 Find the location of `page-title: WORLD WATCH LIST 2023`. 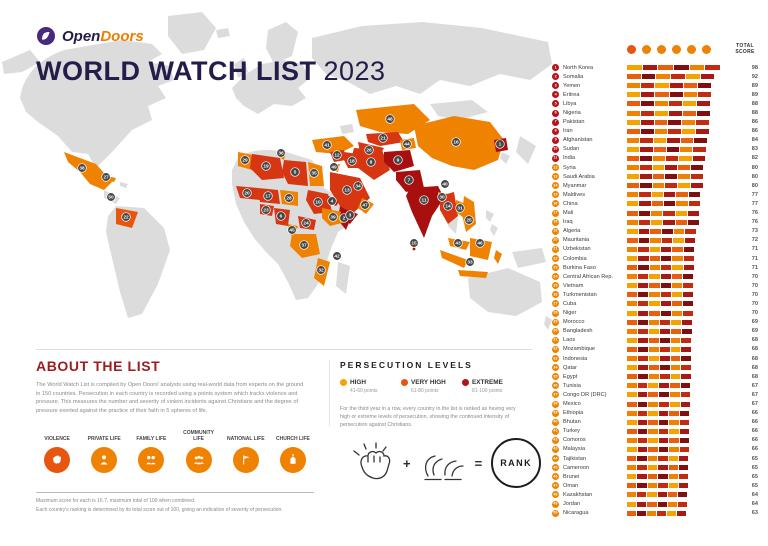

page-title: WORLD WATCH LIST 2023 is located at coordinates (211, 71).